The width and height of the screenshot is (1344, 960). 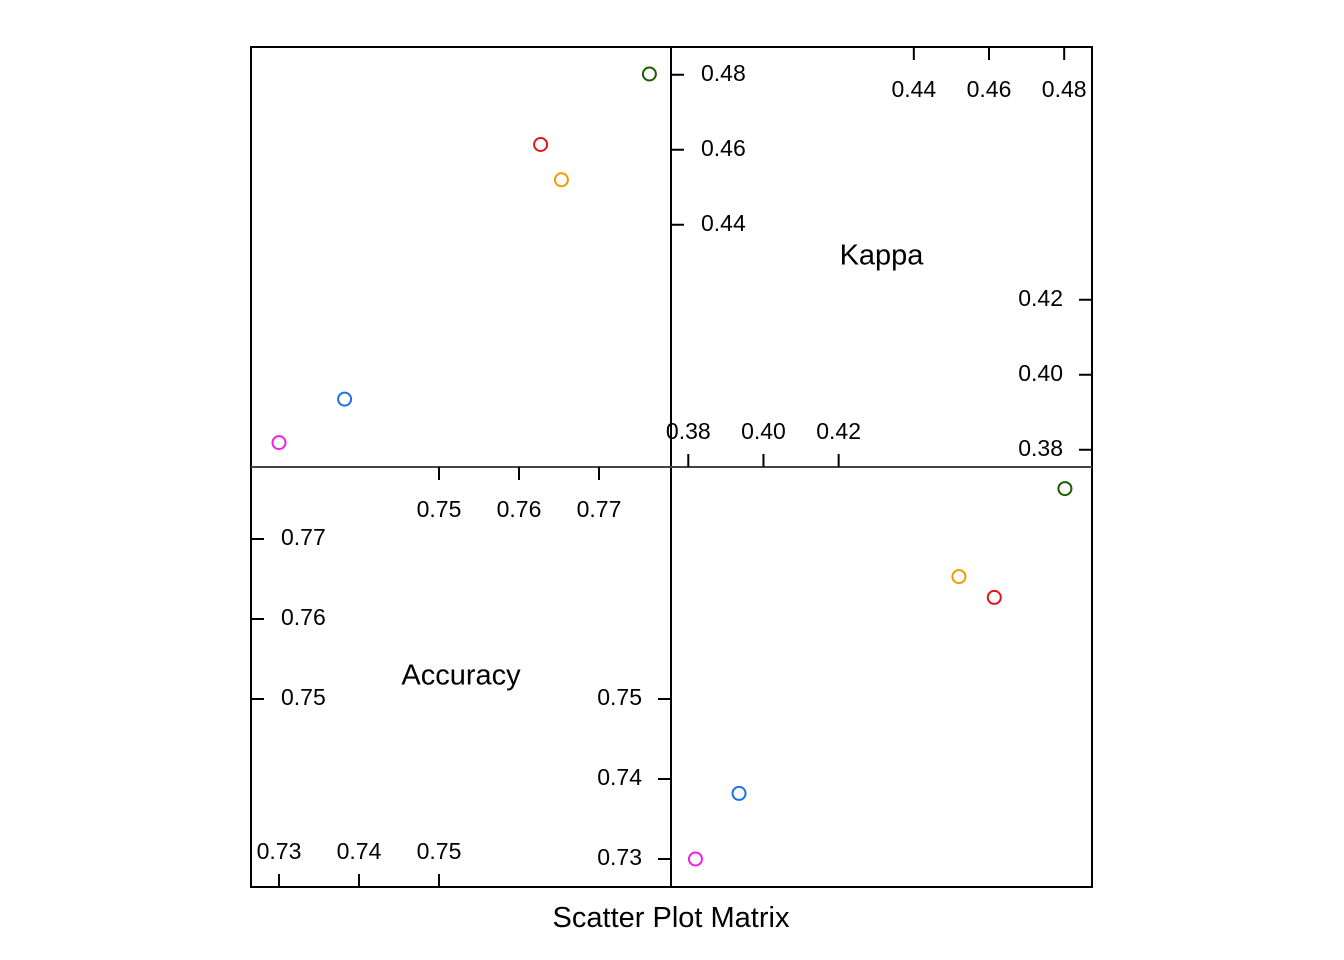 What do you see at coordinates (1040, 448) in the screenshot?
I see `kappa-right-tick-label-0: 0.38` at bounding box center [1040, 448].